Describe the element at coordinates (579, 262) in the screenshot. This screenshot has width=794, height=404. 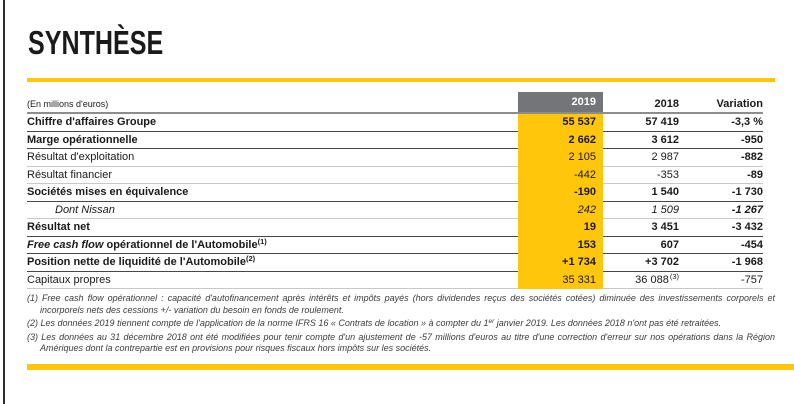
I see `value-2019-text: +1 734` at that location.